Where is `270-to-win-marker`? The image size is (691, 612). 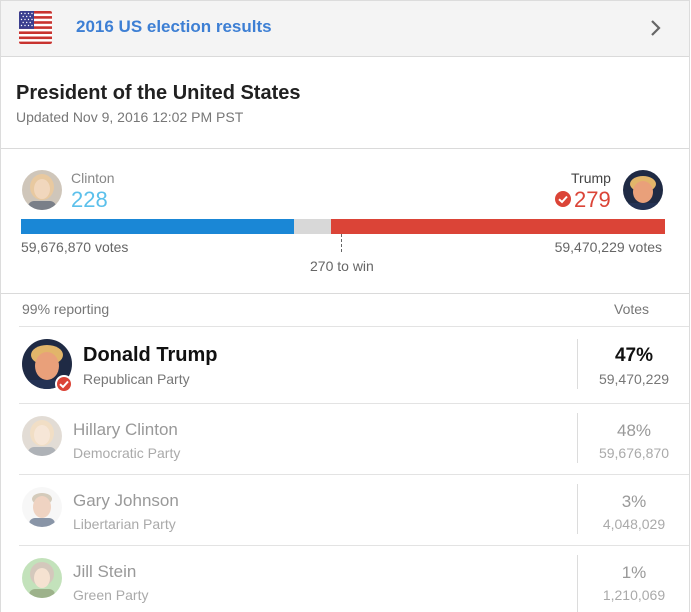 270-to-win-marker is located at coordinates (341, 243).